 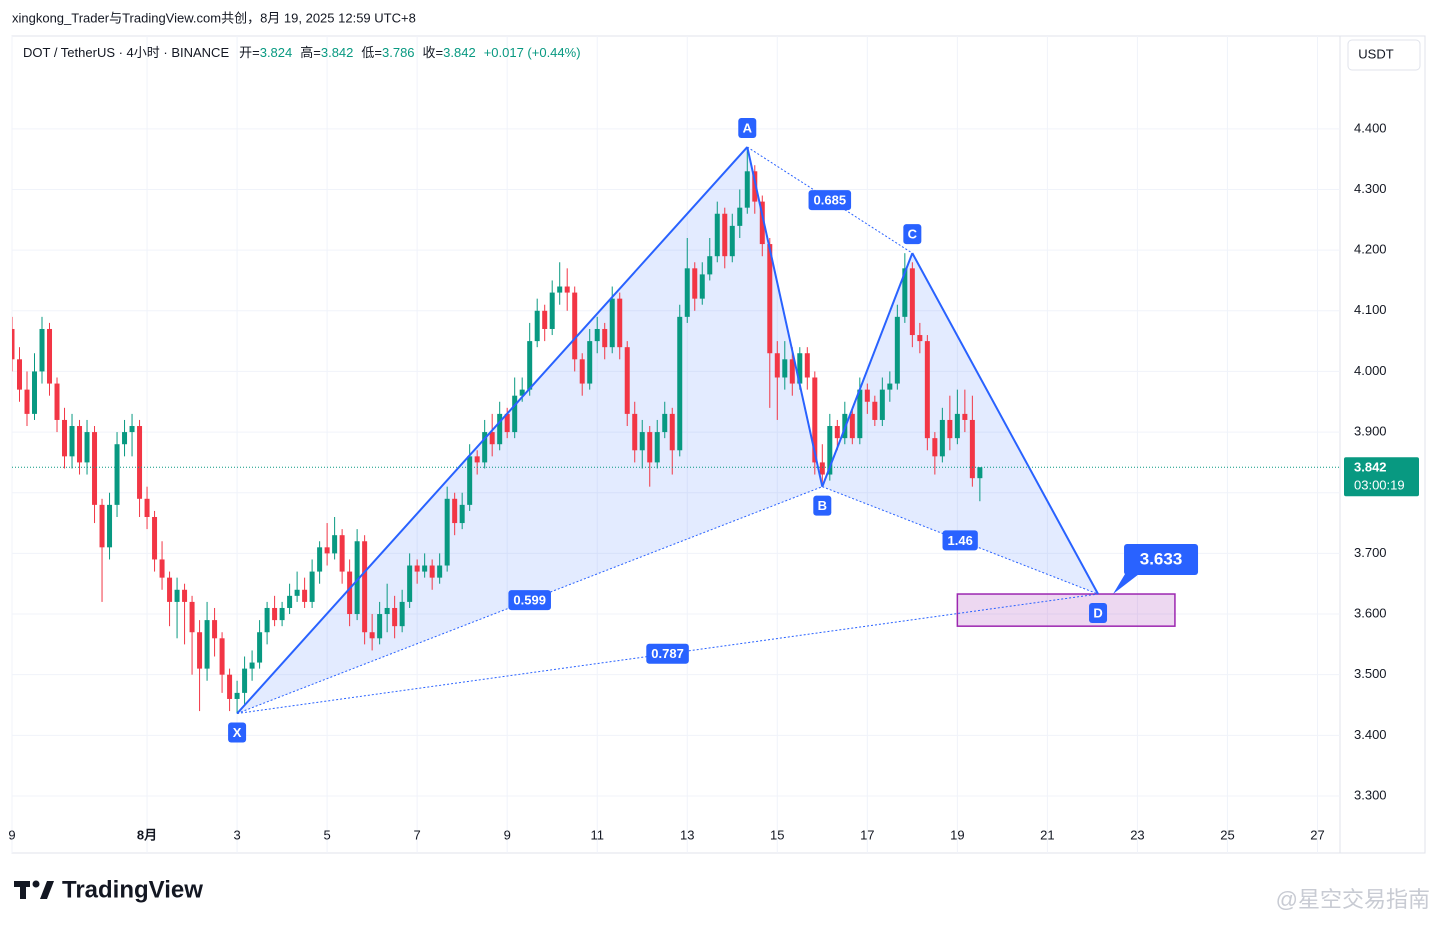 I want to click on symbol: DOT / TetherUS · 4小时 · BINANCE, so click(x=126, y=52).